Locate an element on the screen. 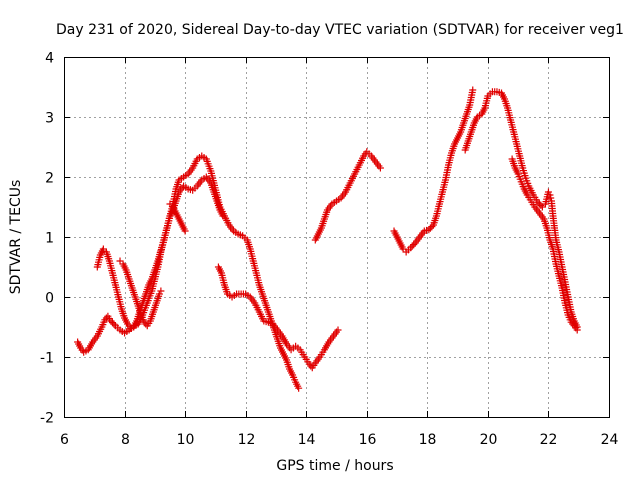  x-tick-label: 20 is located at coordinates (489, 440).